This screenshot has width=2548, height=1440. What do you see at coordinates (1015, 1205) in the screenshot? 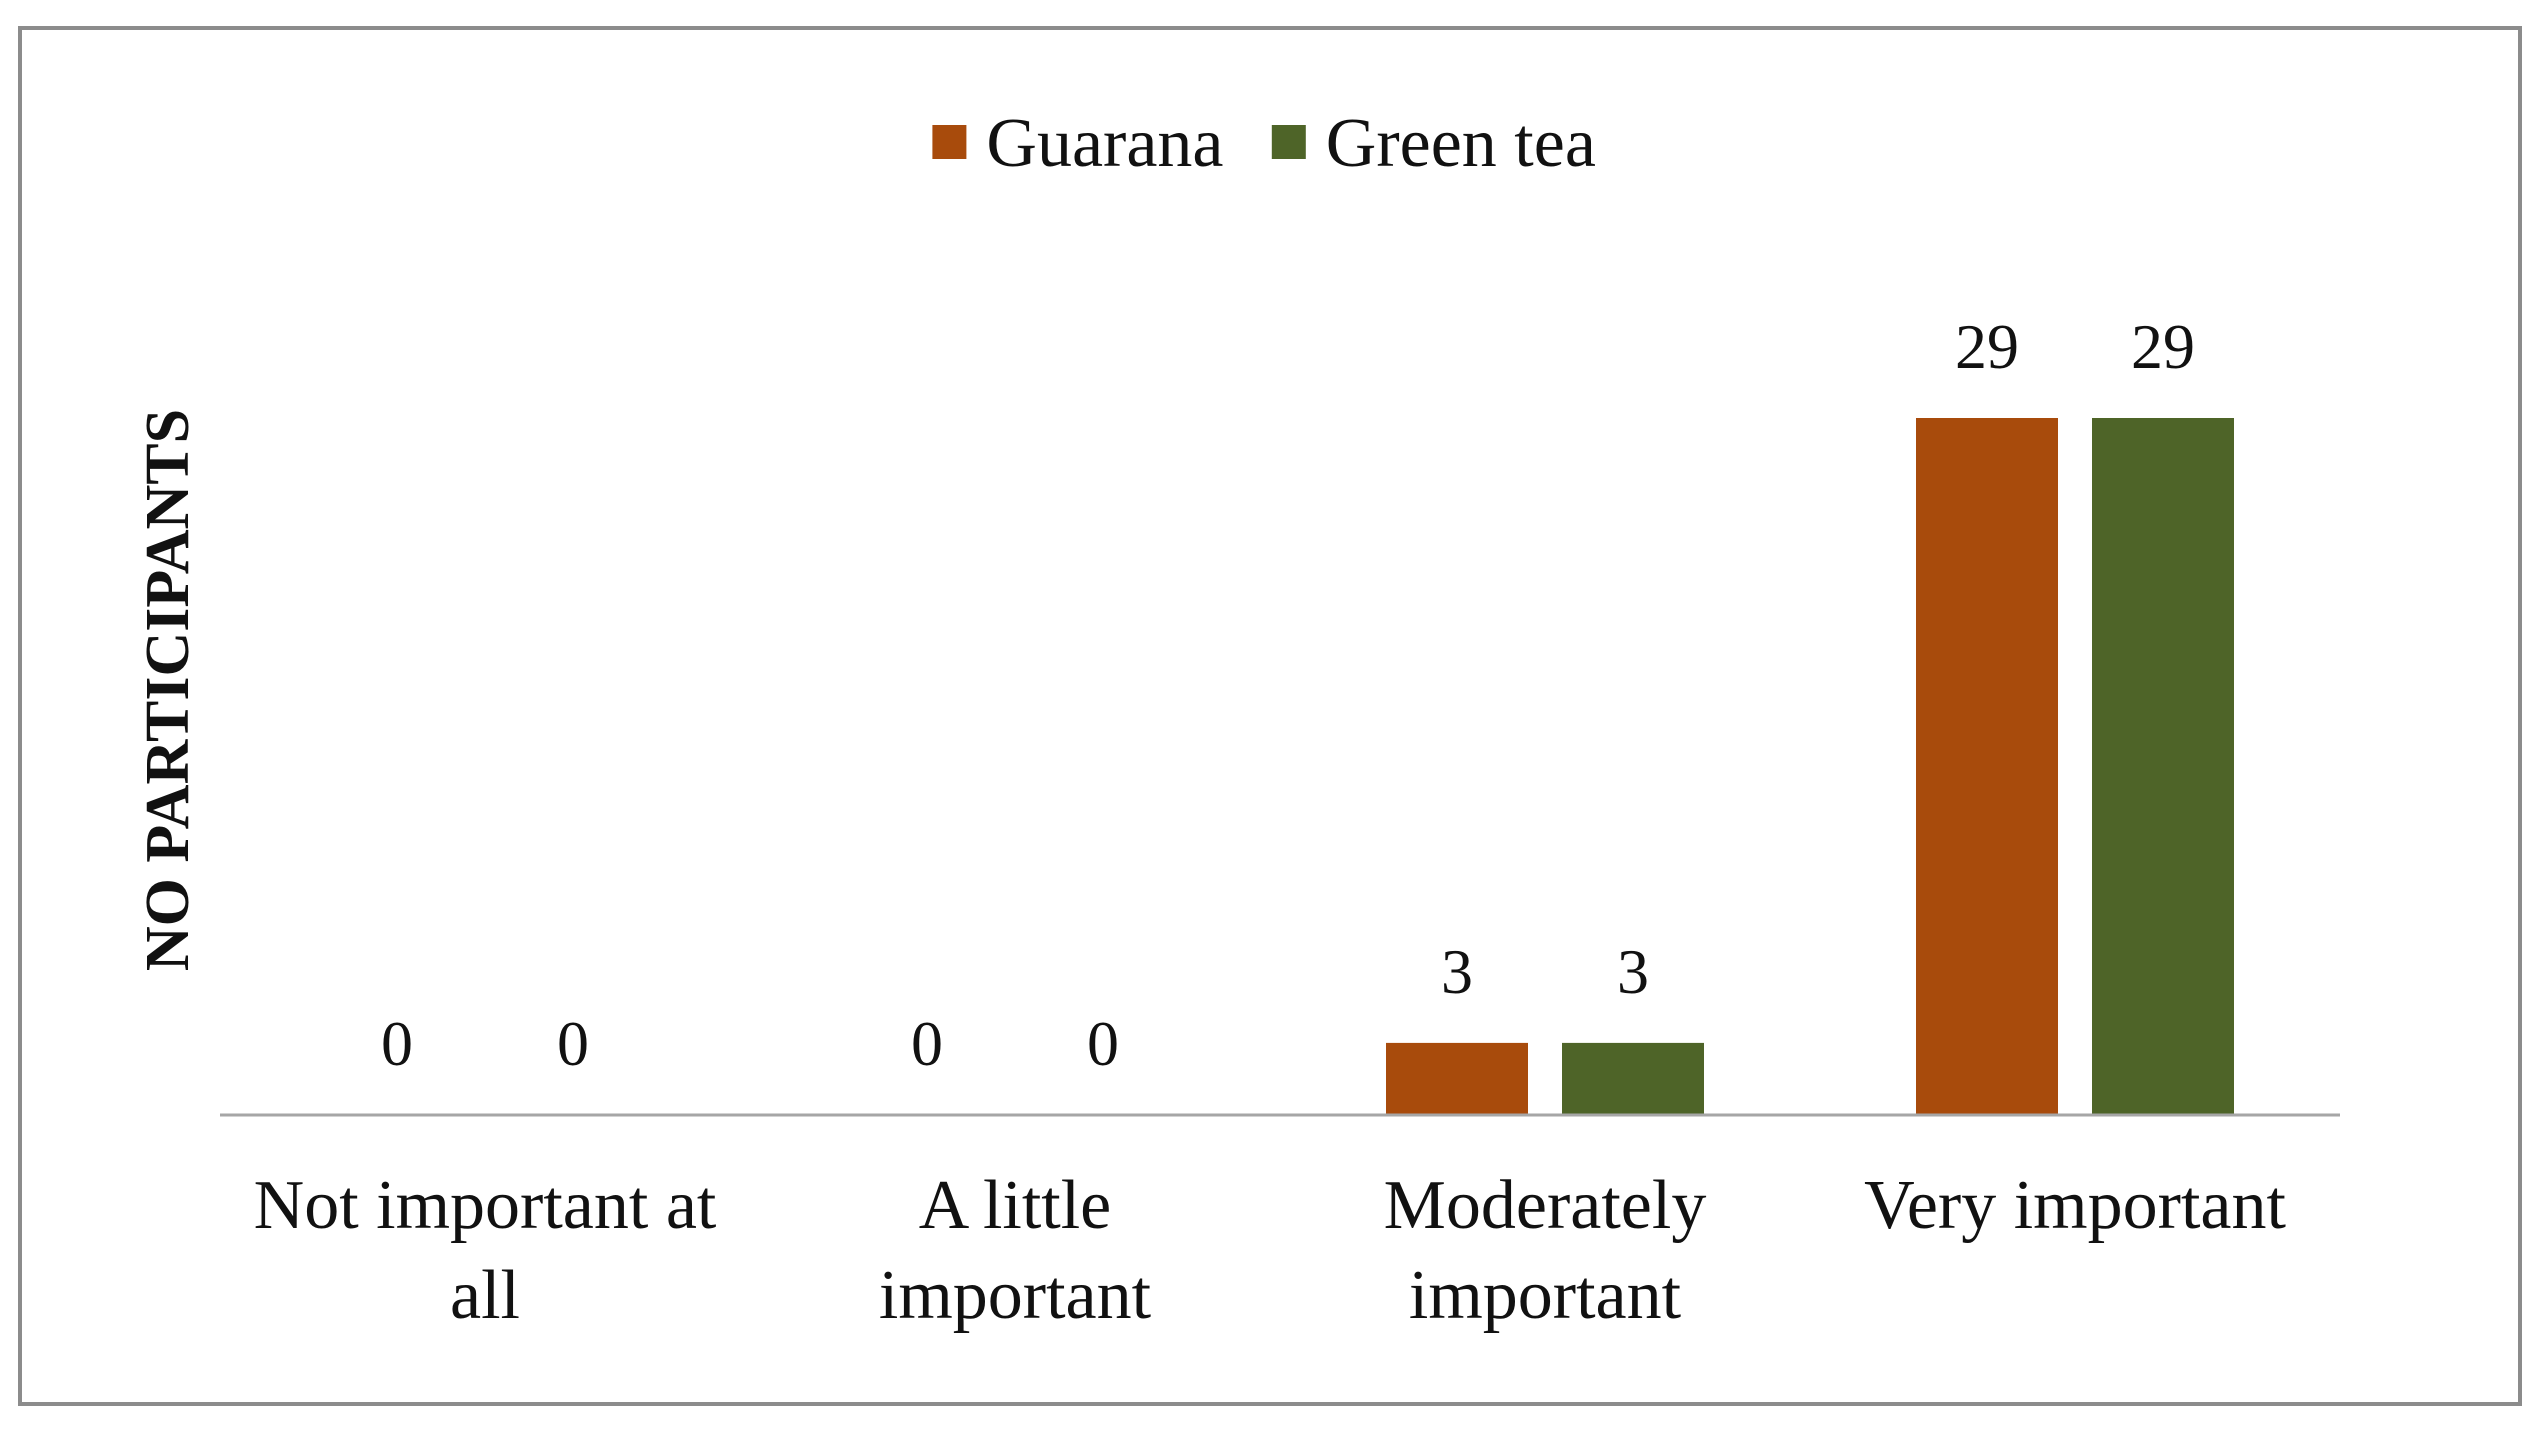
I see `category-label: A little` at bounding box center [1015, 1205].